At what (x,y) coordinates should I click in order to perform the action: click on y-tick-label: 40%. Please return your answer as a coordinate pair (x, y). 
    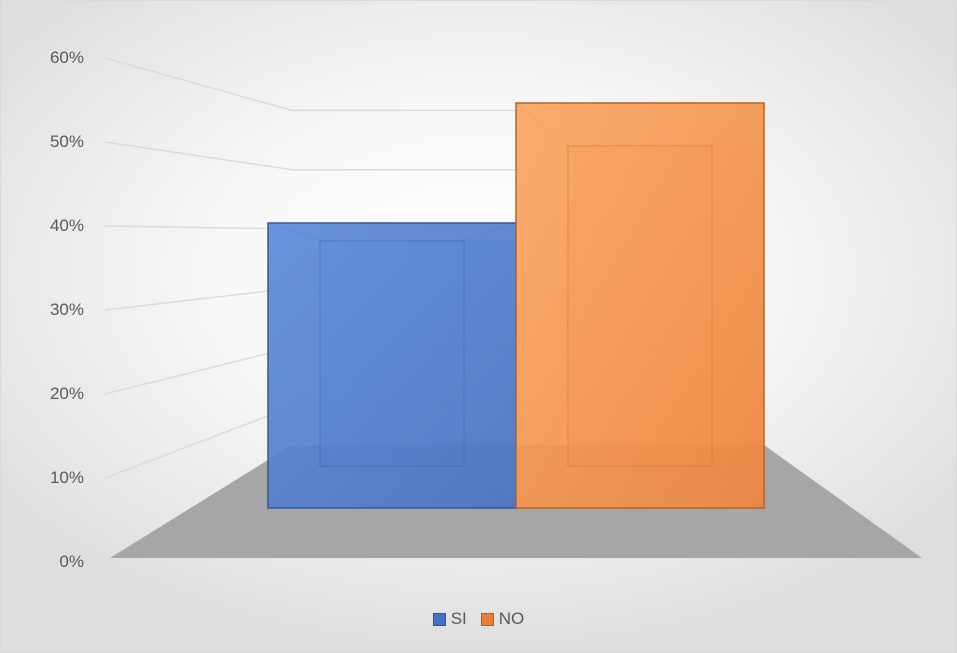
    Looking at the image, I should click on (67, 225).